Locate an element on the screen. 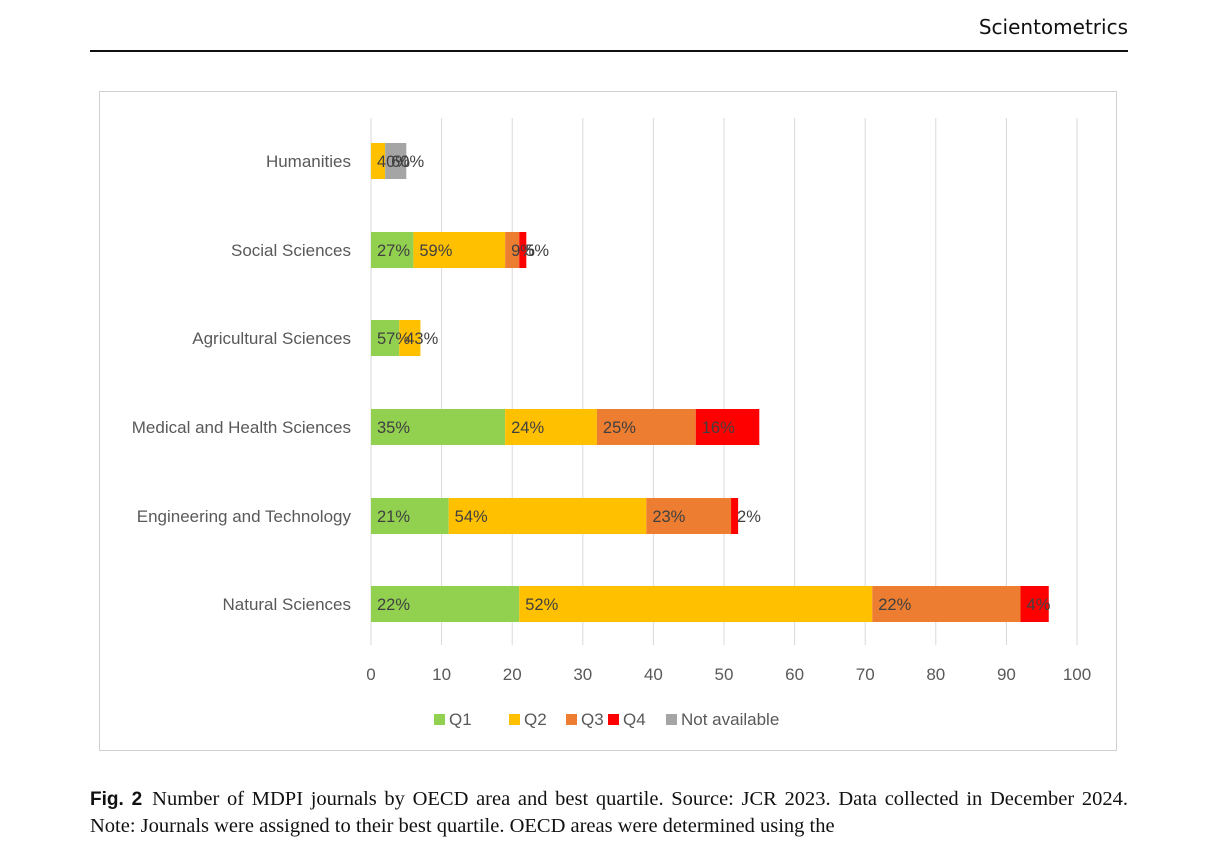 This screenshot has height=845, width=1218. legend-swatch-not-available is located at coordinates (671, 719).